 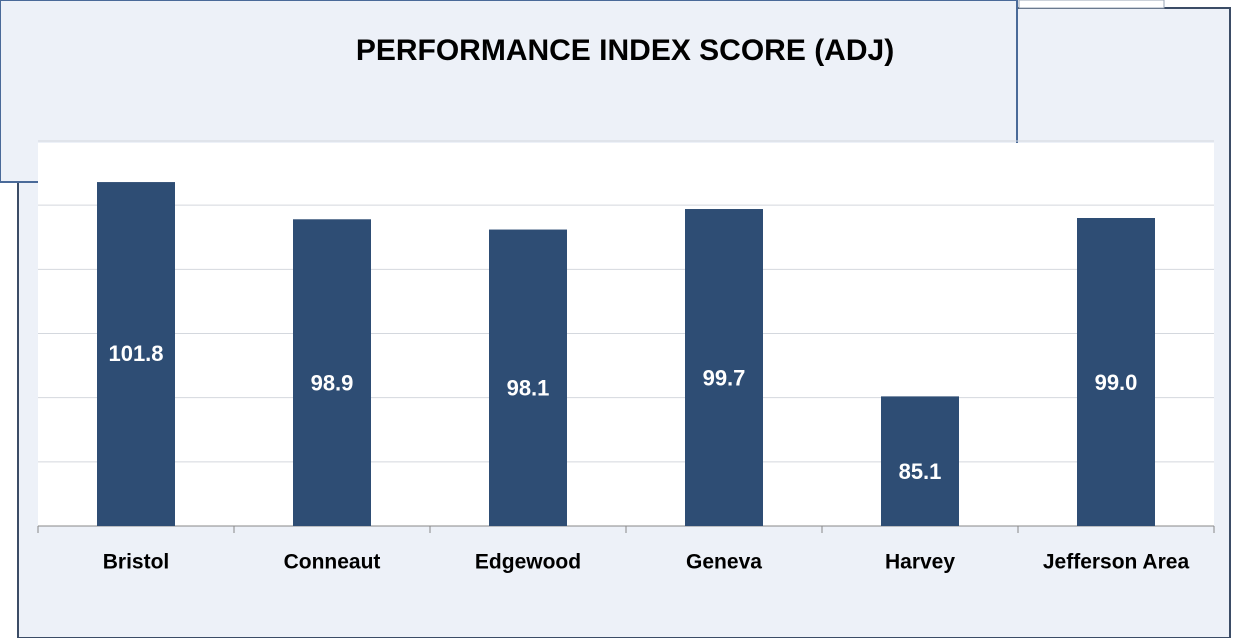 I want to click on x-tick-label: Conneaut, so click(x=332, y=562).